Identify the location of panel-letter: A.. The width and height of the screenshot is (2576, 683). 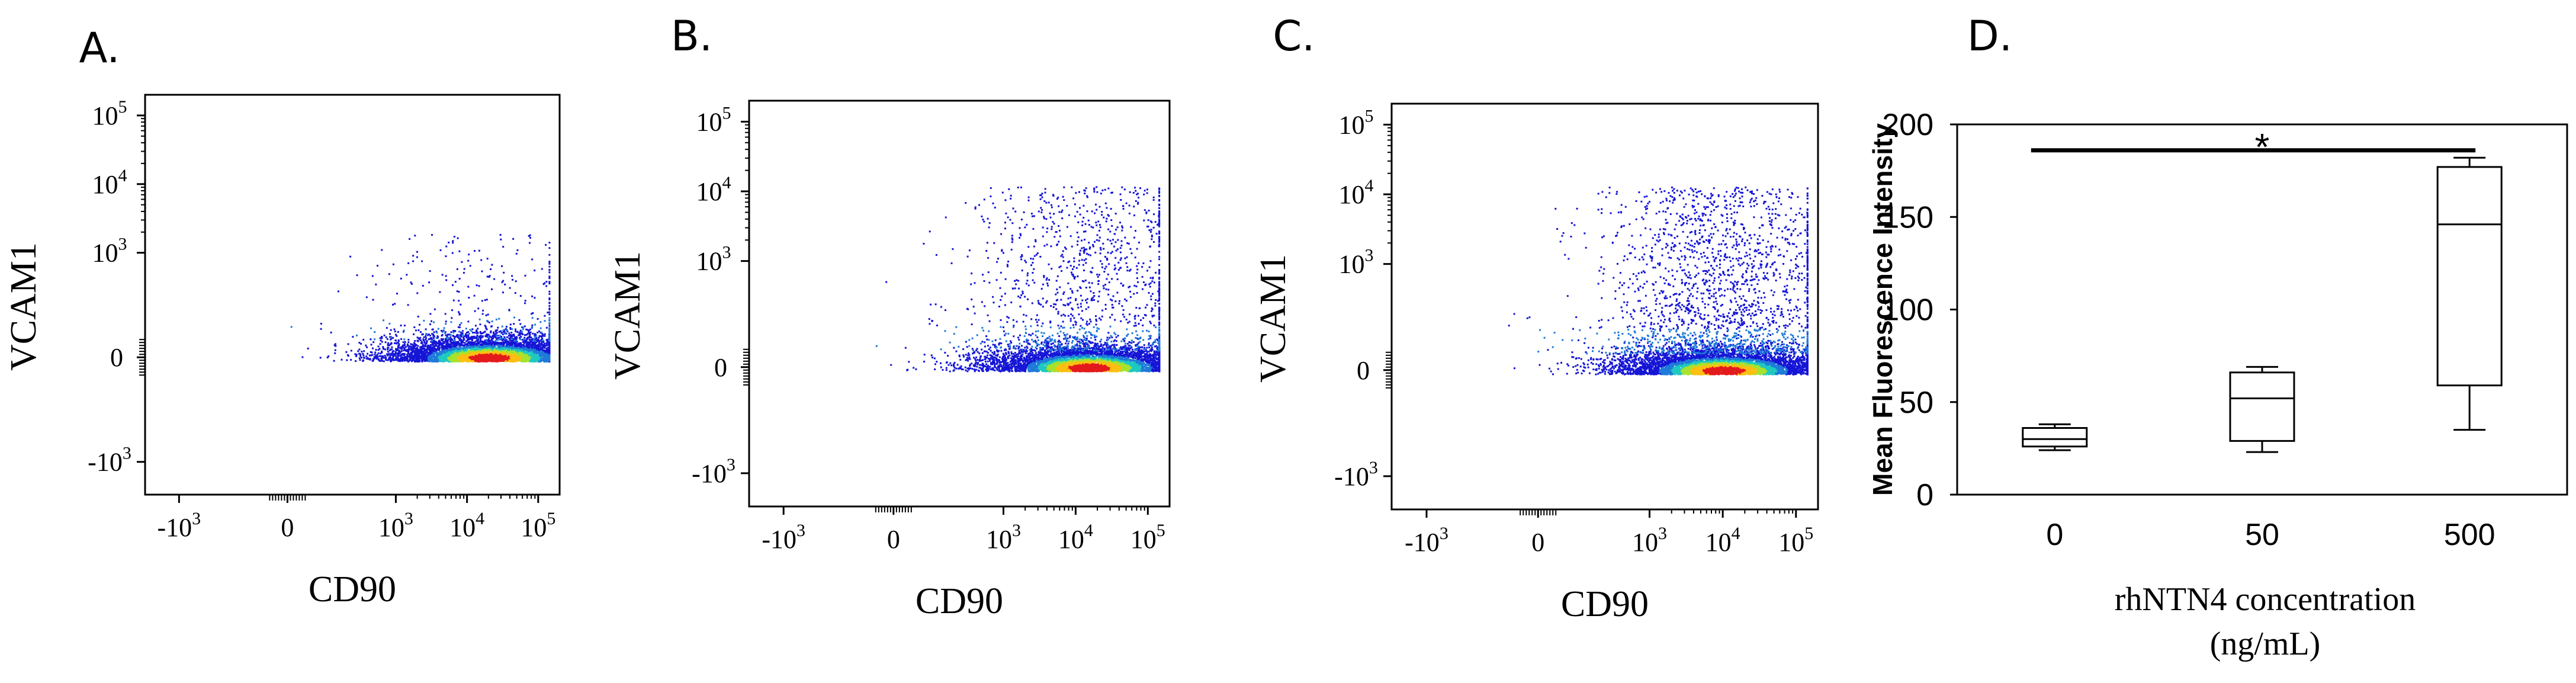
(99, 48).